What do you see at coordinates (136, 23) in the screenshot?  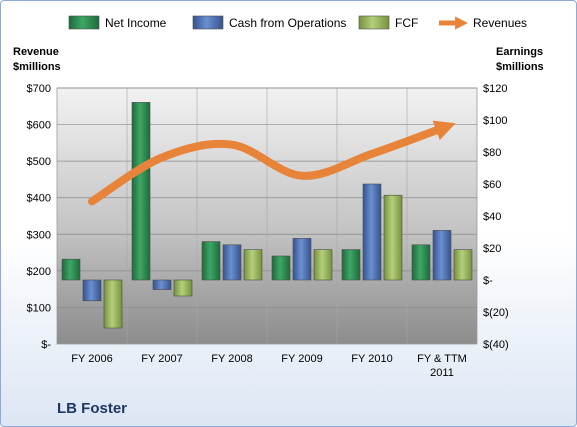 I see `legend-label: Net Income` at bounding box center [136, 23].